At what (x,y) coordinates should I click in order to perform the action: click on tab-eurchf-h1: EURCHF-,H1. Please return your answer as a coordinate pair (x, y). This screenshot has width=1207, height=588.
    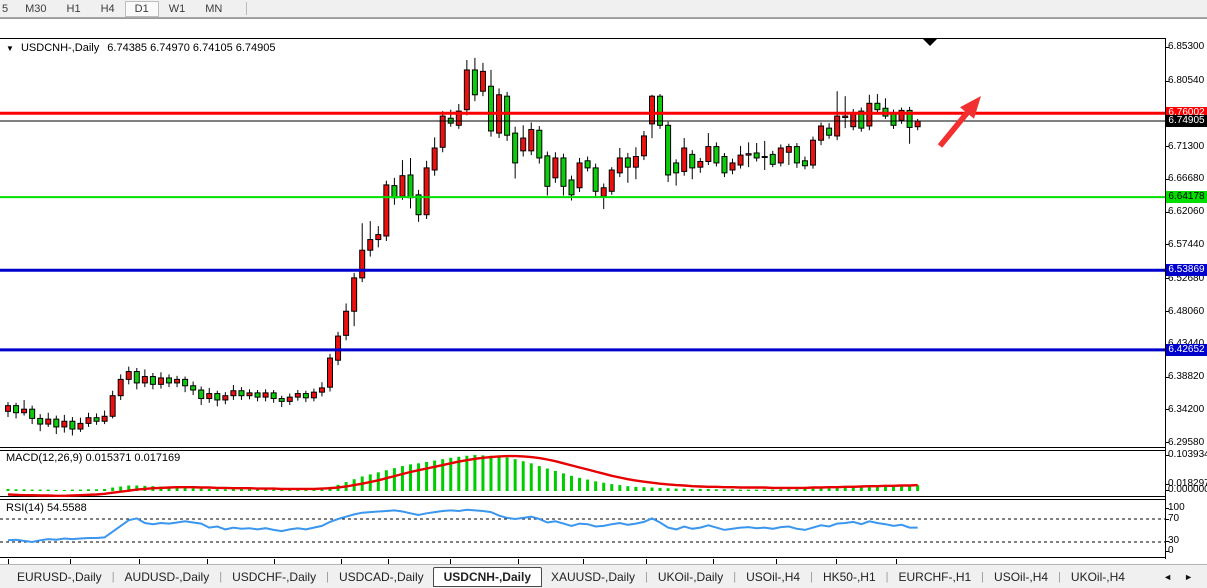
    Looking at the image, I should click on (935, 576).